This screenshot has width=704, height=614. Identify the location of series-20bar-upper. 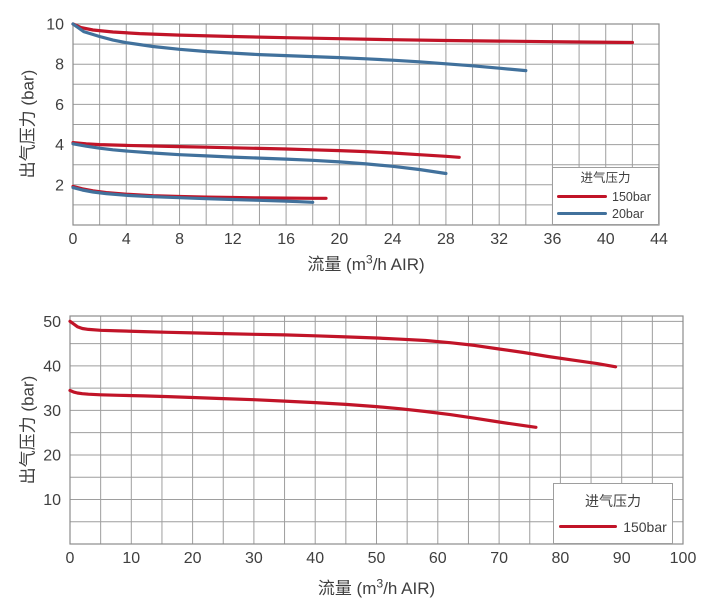
(299, 47).